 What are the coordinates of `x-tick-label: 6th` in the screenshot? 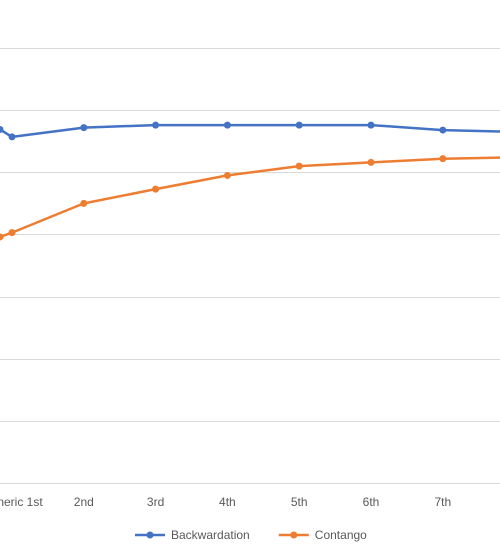 It's located at (371, 502).